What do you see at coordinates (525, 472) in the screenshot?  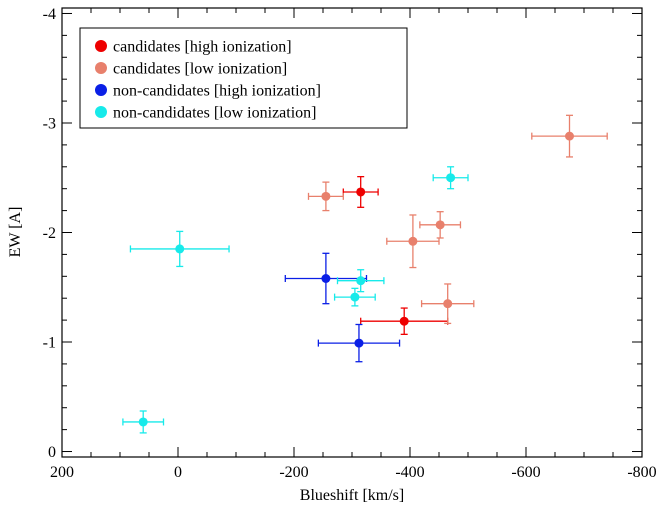 I see `x-tick-label: -600` at bounding box center [525, 472].